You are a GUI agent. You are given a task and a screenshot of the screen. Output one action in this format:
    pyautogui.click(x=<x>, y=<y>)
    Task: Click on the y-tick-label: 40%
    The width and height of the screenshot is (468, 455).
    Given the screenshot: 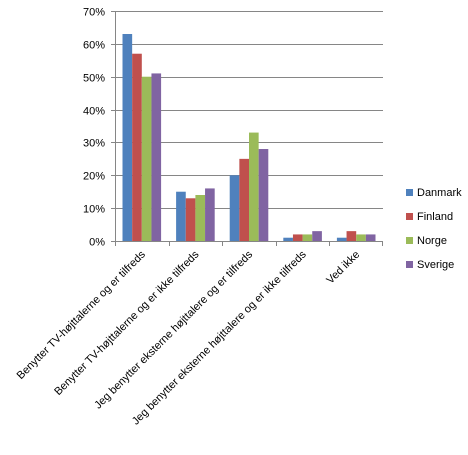 What is the action you would take?
    pyautogui.click(x=94, y=112)
    